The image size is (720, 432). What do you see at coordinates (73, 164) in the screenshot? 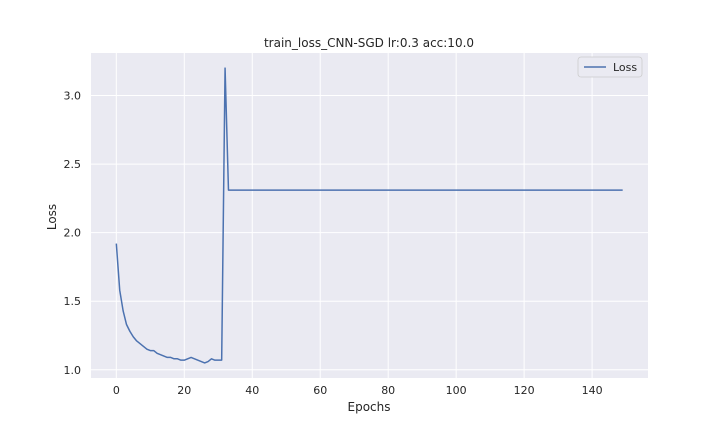
I see `y-tick-label: 2.5` at bounding box center [73, 164].